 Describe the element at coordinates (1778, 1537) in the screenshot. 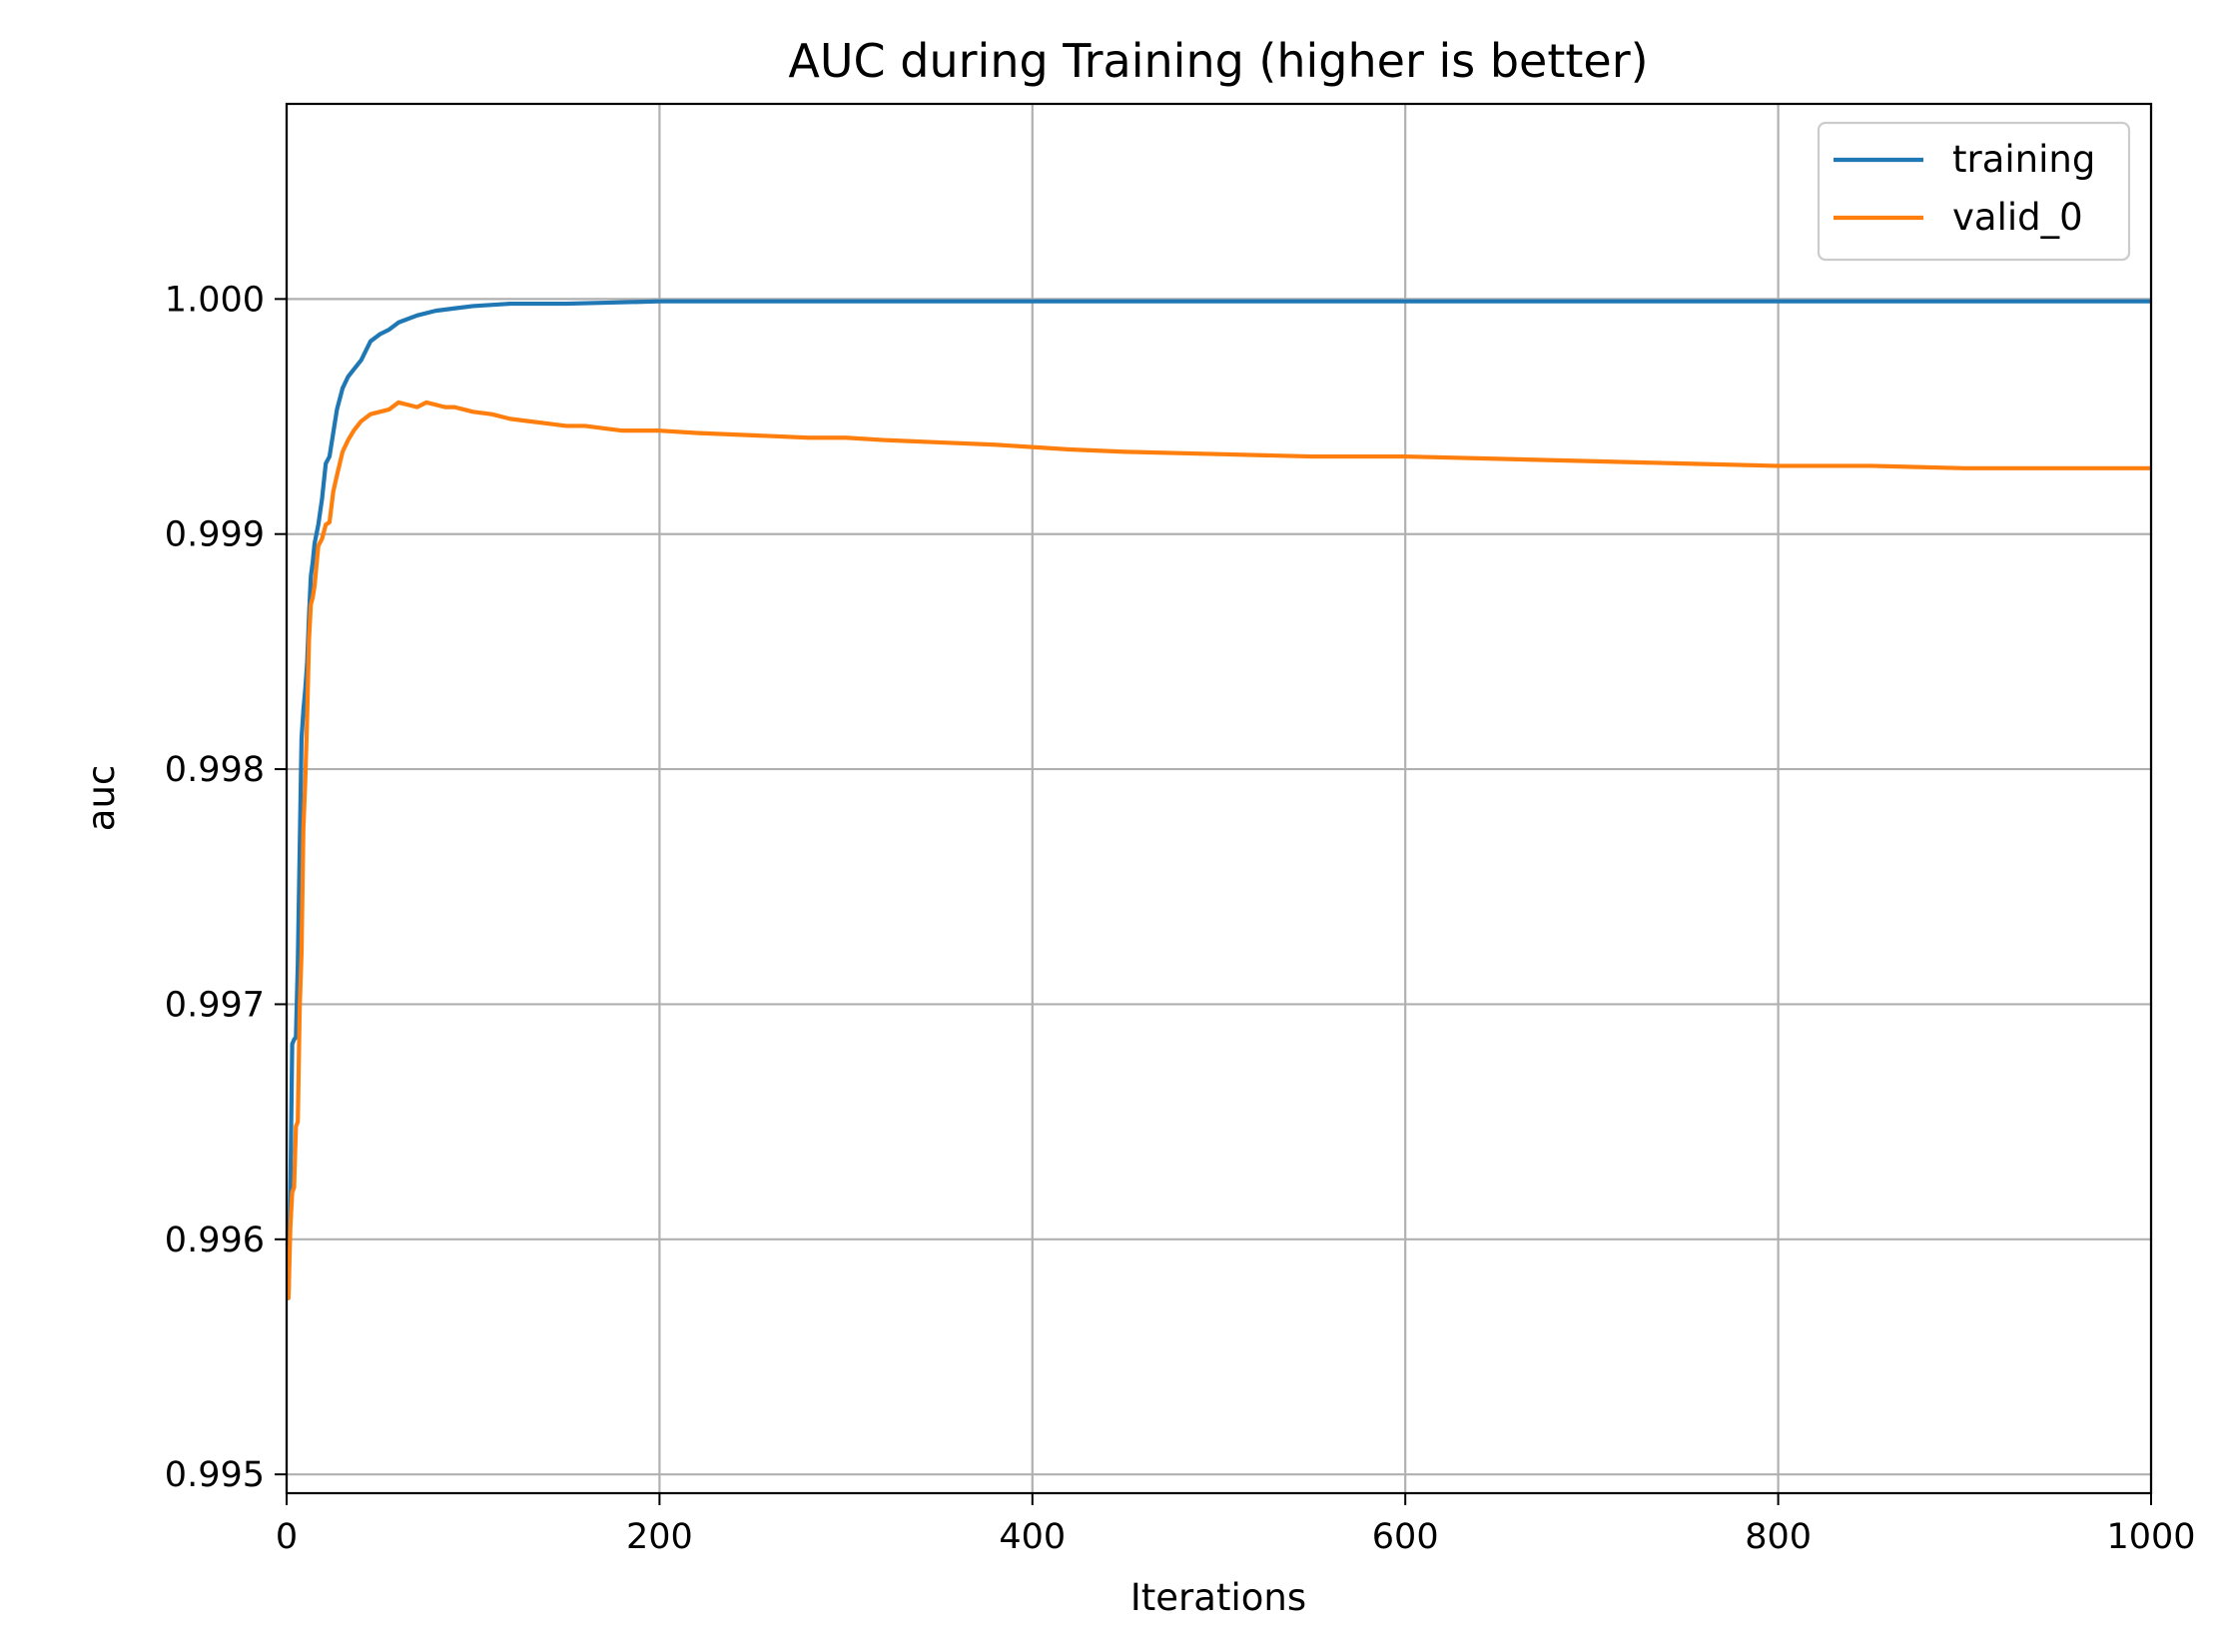

I see `x-tick-label: 800` at that location.